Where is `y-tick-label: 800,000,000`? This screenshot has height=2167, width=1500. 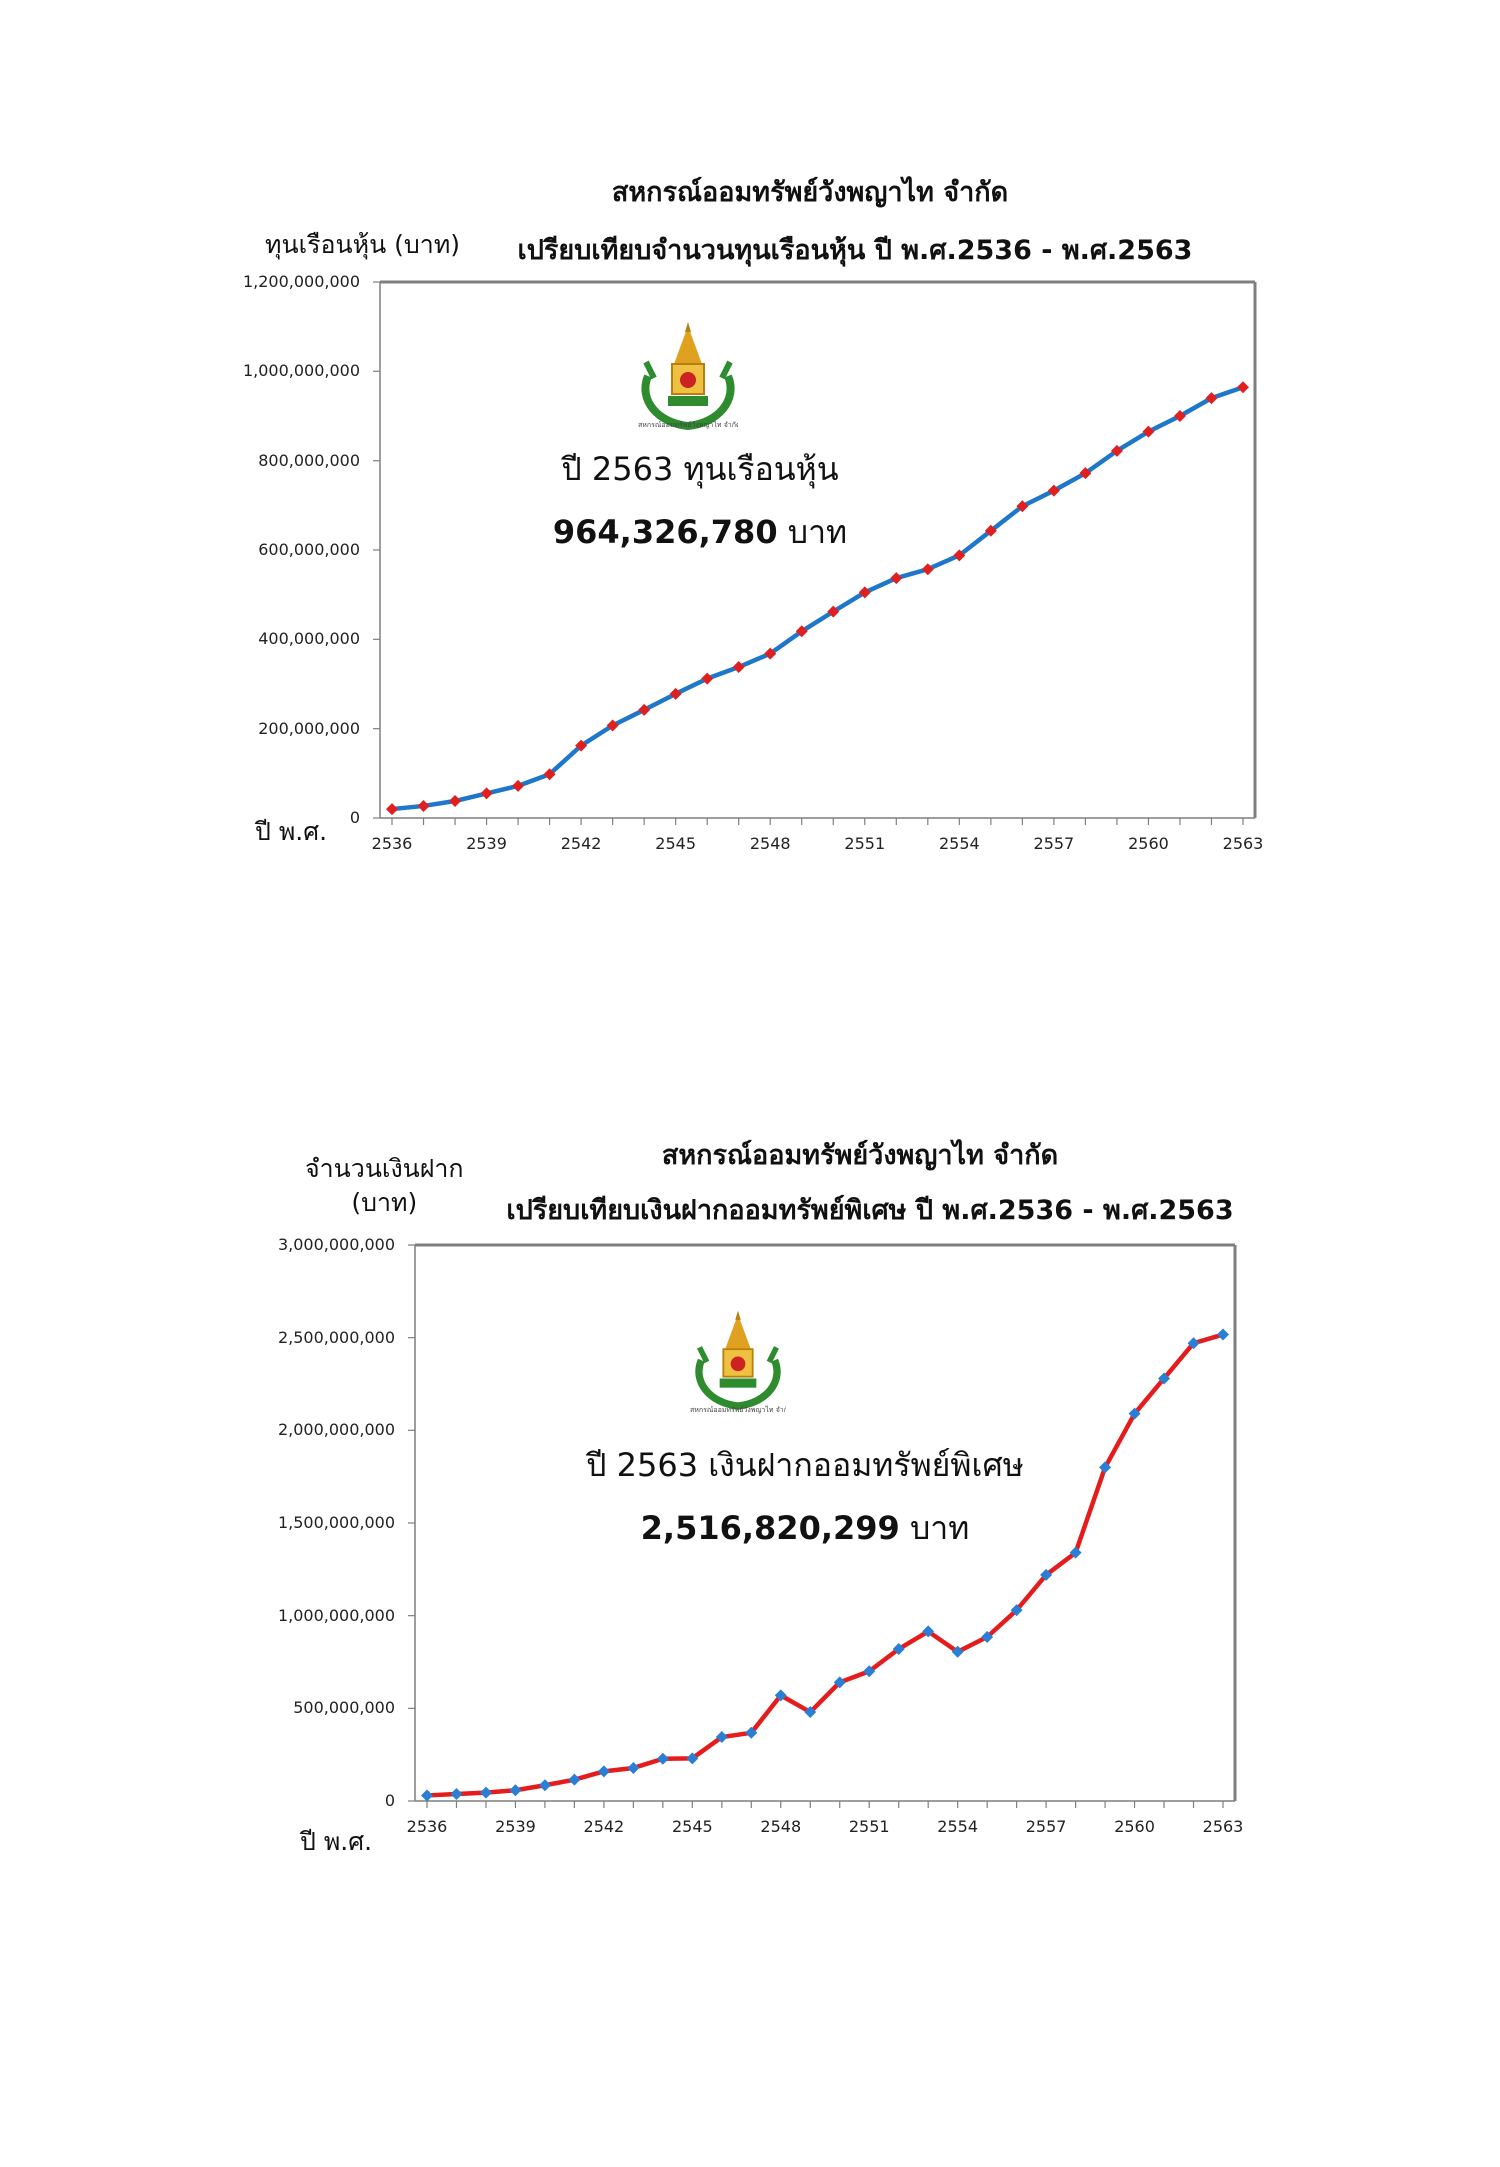 y-tick-label: 800,000,000 is located at coordinates (309, 460).